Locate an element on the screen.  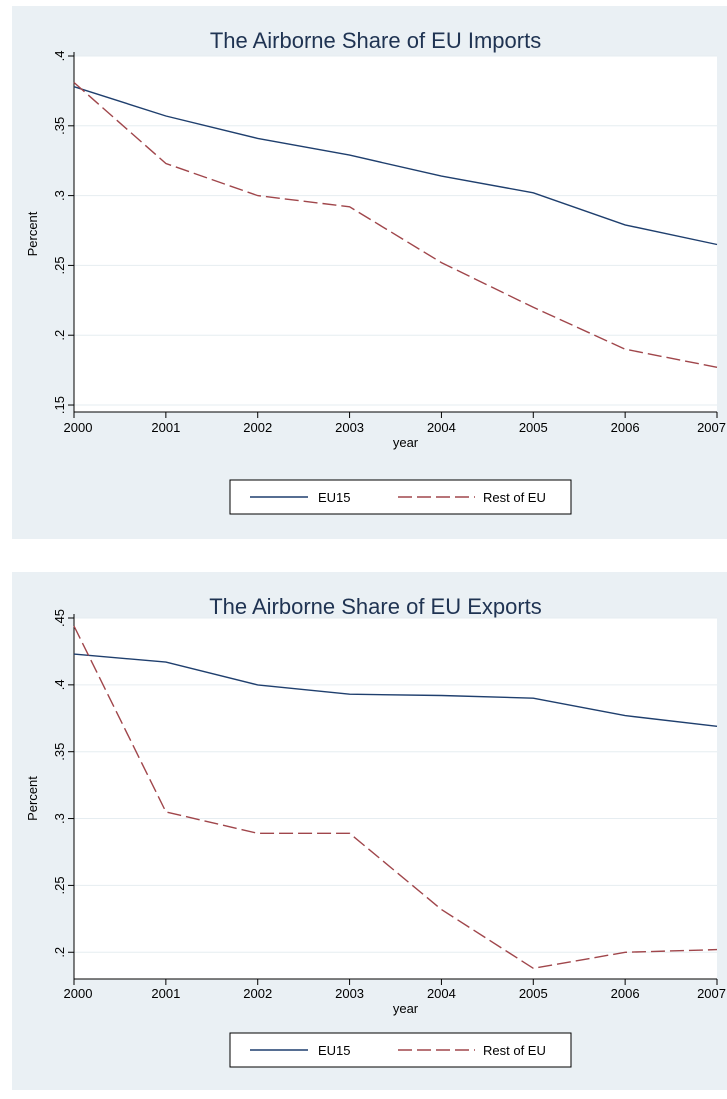
imports-x-axis-label: year is located at coordinates (406, 442).